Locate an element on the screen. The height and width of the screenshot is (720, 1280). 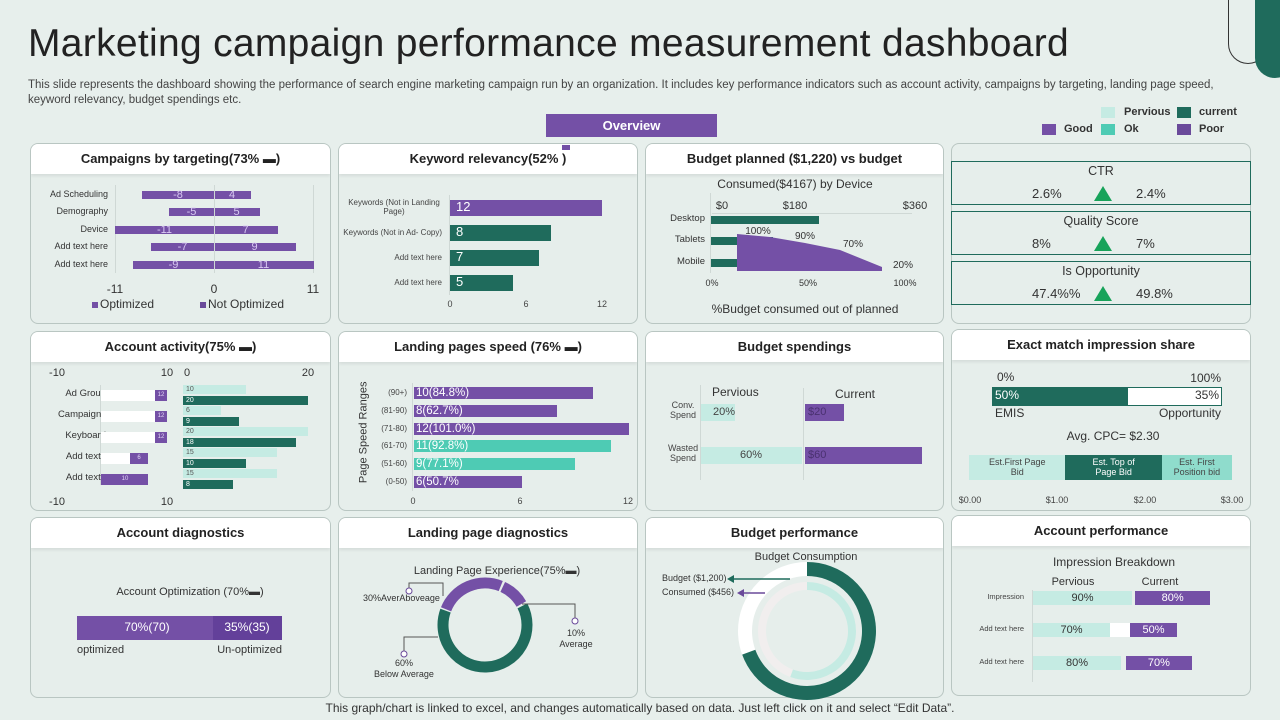
legend-poor-swatch is located at coordinates (1184, 129).